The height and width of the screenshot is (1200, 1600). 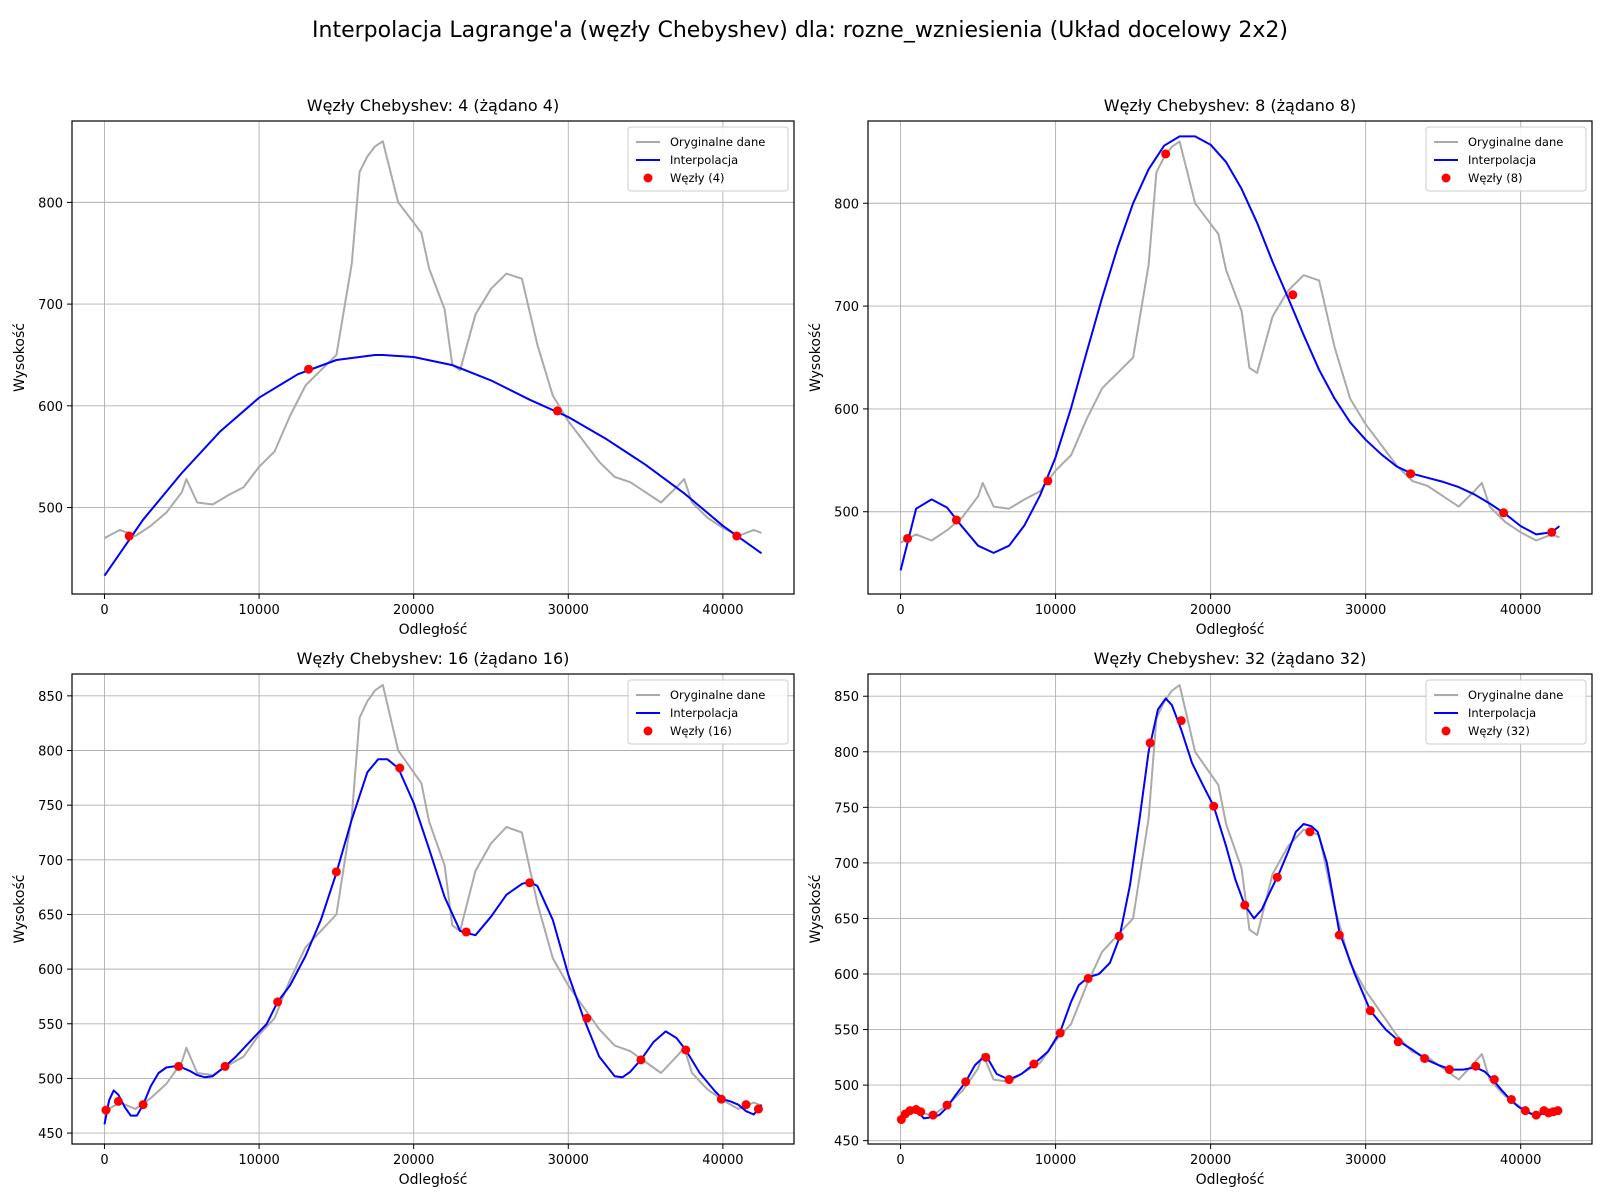 What do you see at coordinates (50, 697) in the screenshot?
I see `y-tick-label: 850` at bounding box center [50, 697].